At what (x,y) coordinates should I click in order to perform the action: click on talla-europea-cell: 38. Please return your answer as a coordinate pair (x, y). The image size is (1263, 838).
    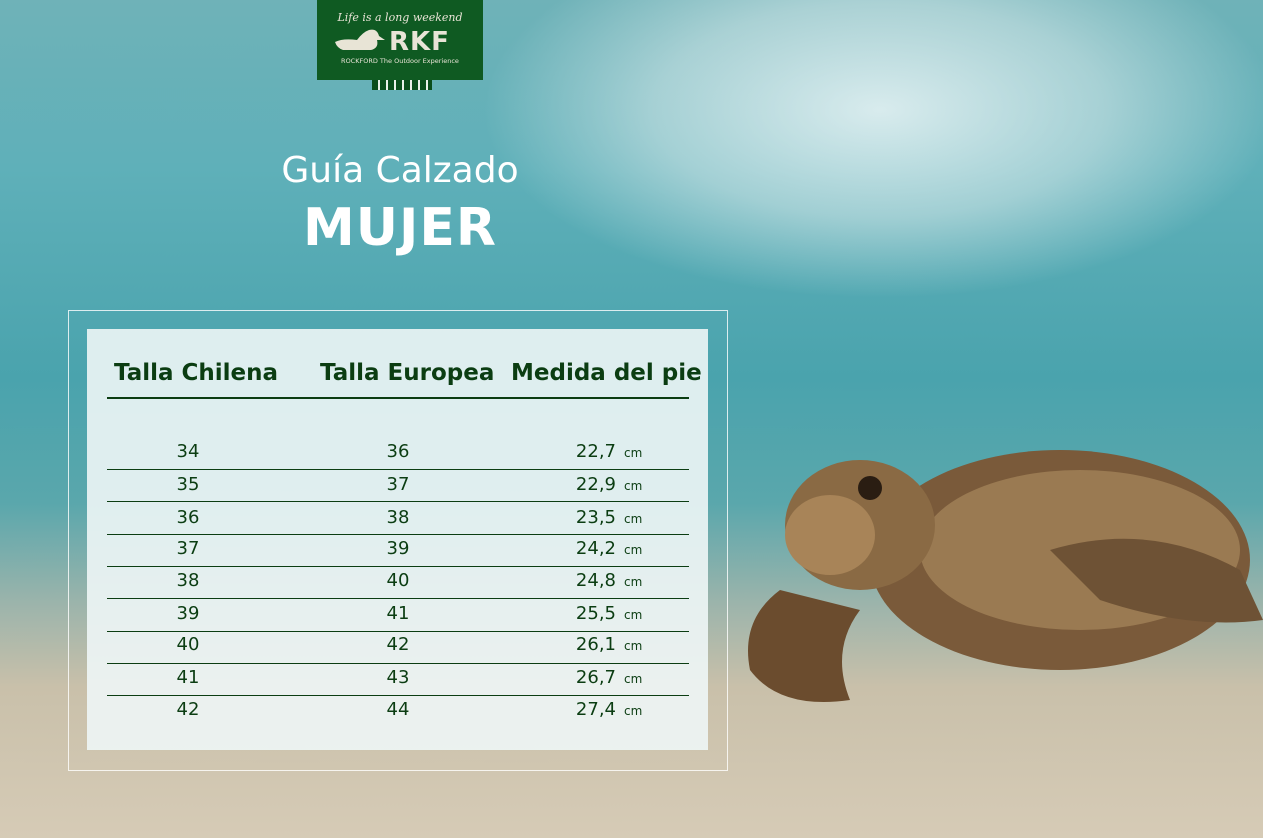
    Looking at the image, I should click on (398, 517).